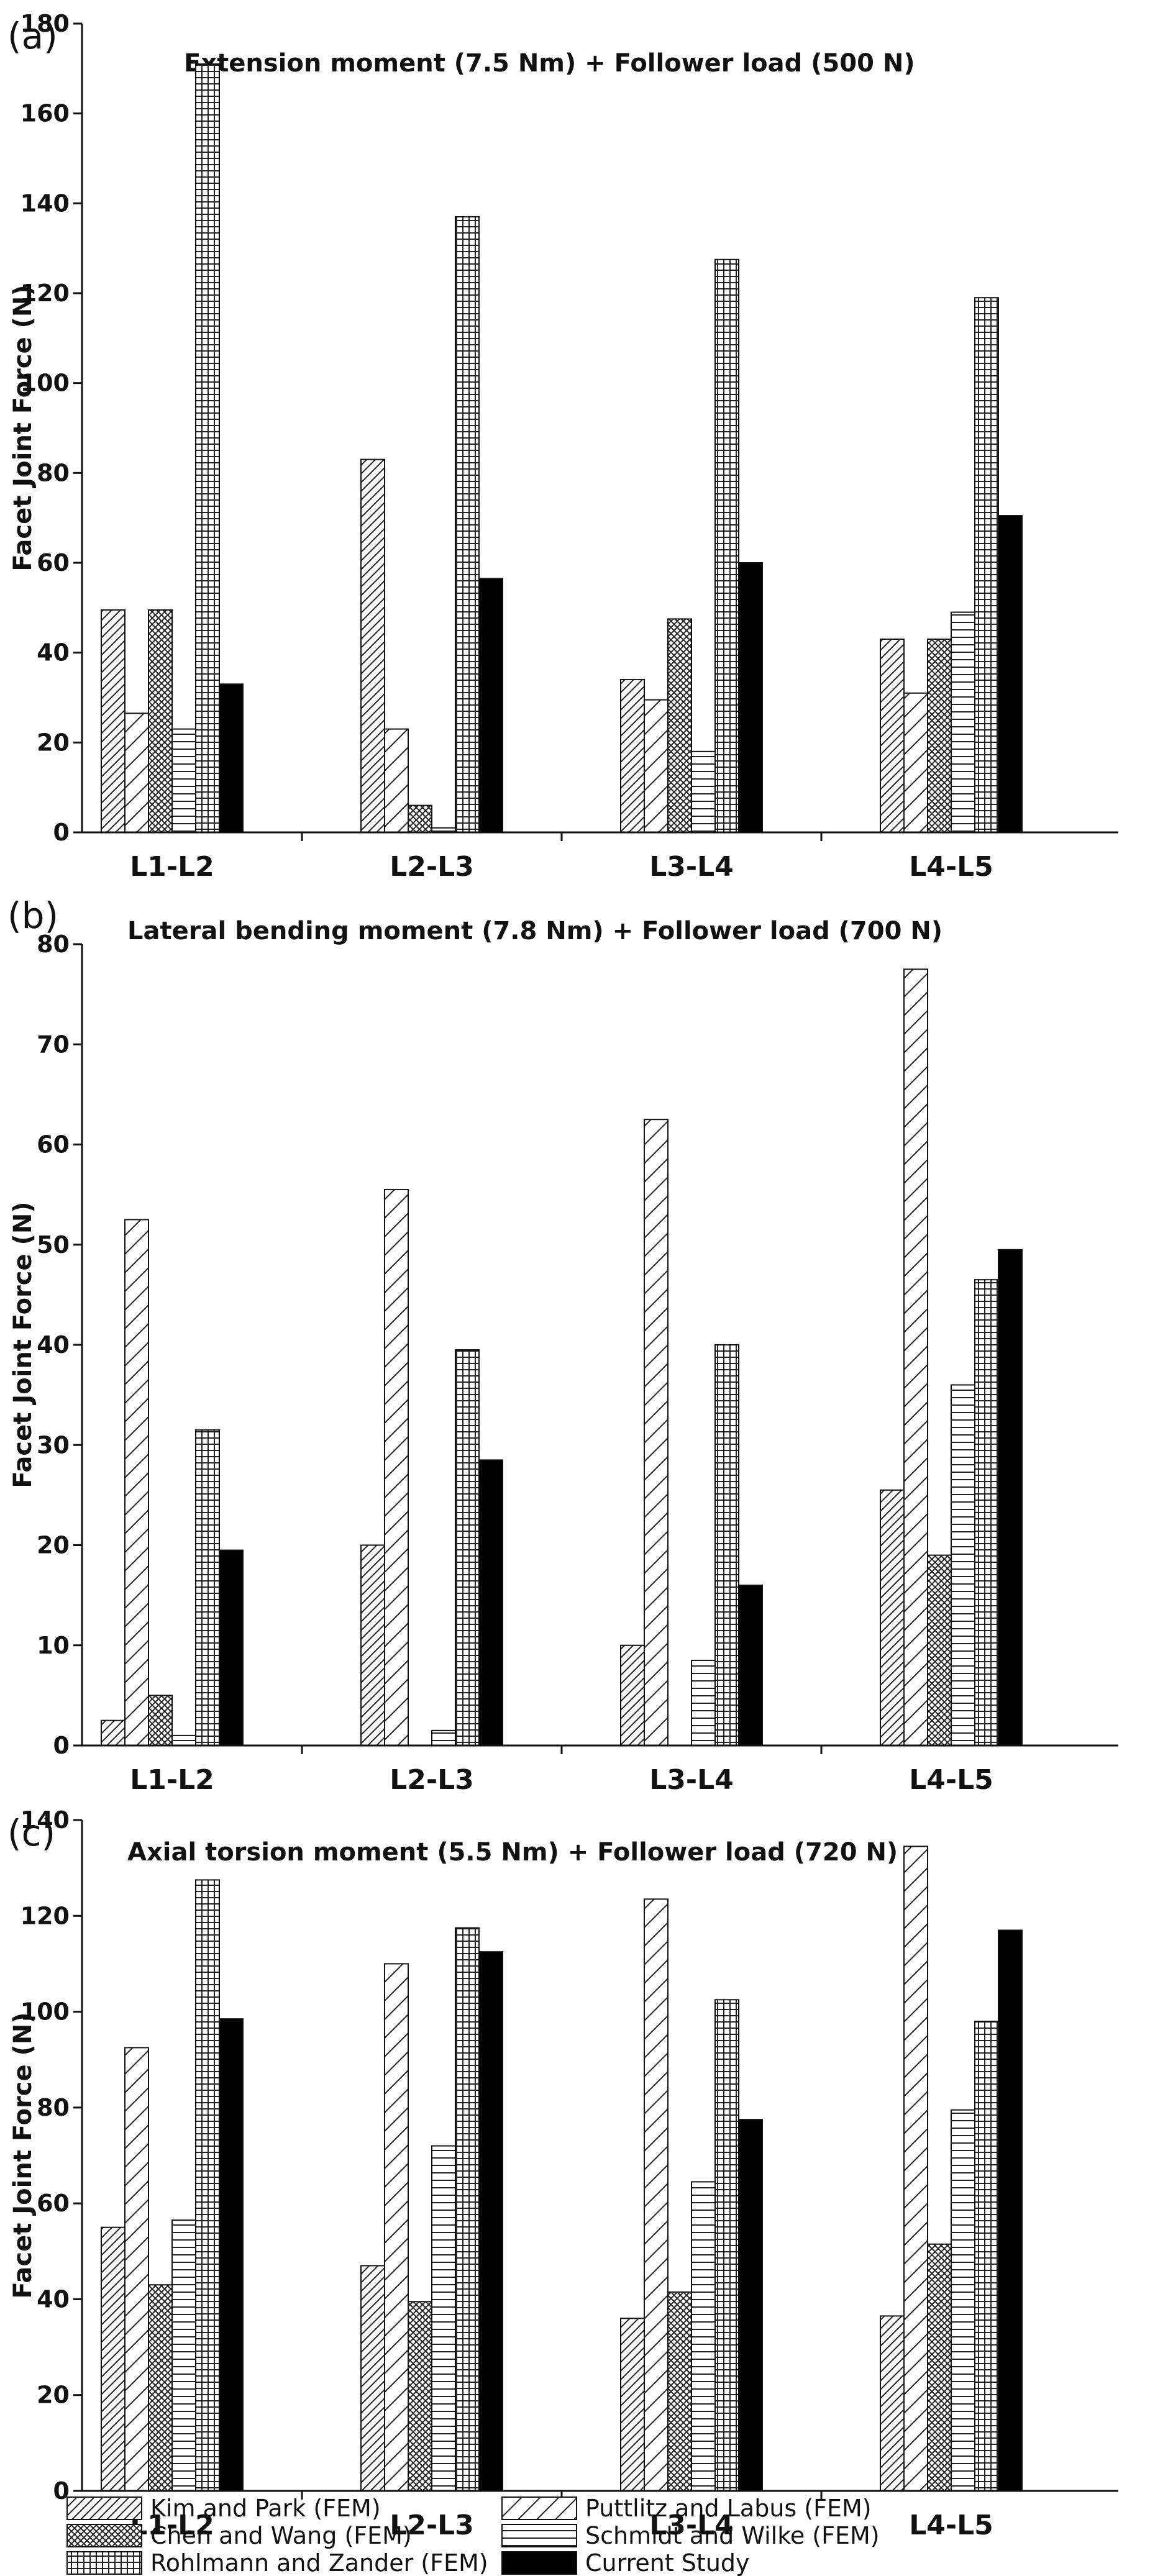 The width and height of the screenshot is (1150, 2576). I want to click on y-tick-label: 180, so click(45, 23).